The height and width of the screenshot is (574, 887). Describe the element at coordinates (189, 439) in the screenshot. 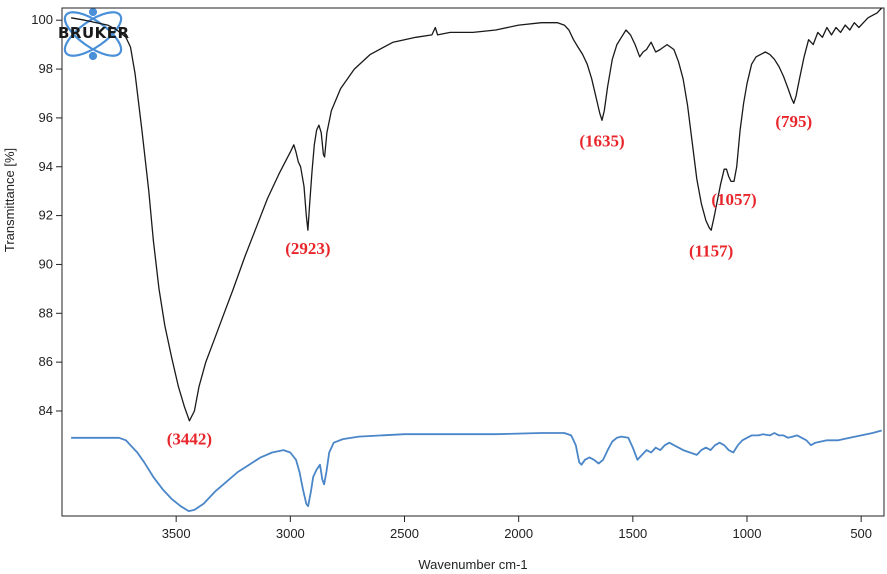

I see `peak-label-0: (3442)` at that location.